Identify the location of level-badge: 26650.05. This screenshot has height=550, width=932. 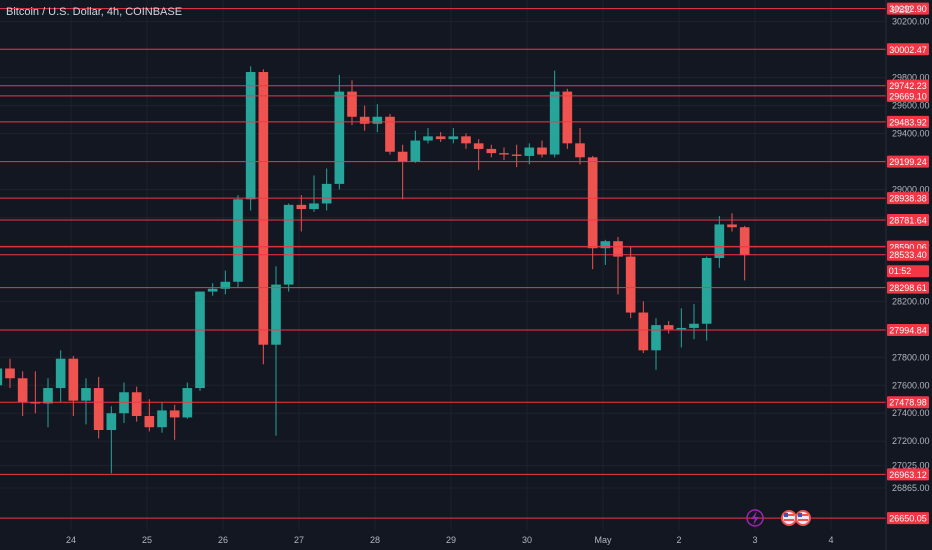
(908, 518).